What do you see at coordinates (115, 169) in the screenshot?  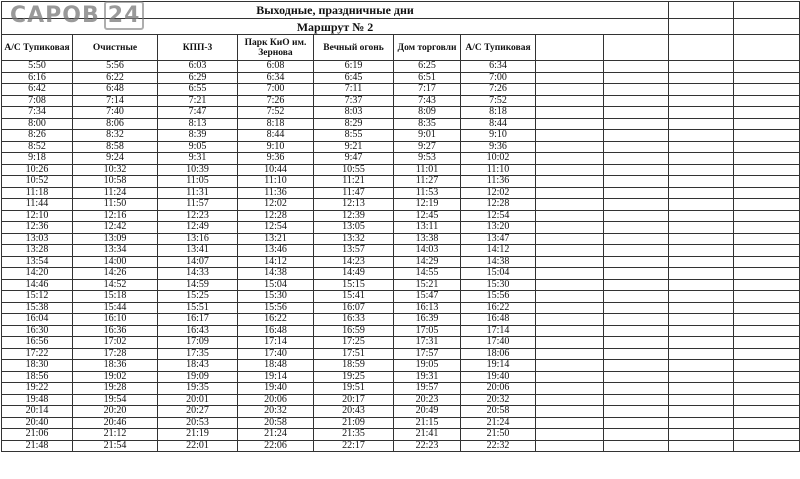 I see `time-cell: 10:32` at bounding box center [115, 169].